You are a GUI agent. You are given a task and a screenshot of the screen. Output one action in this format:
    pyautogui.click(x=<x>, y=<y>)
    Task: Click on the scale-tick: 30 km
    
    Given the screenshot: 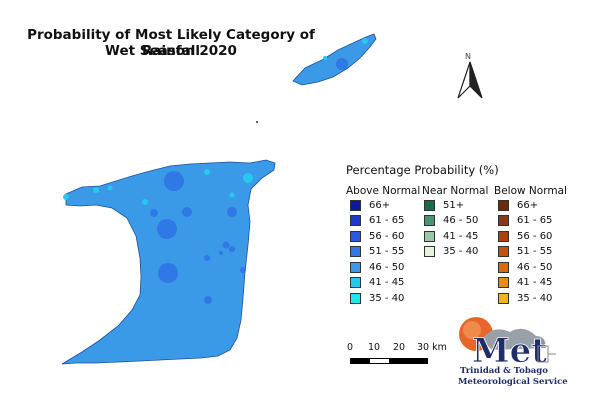 What is the action you would take?
    pyautogui.click(x=432, y=347)
    